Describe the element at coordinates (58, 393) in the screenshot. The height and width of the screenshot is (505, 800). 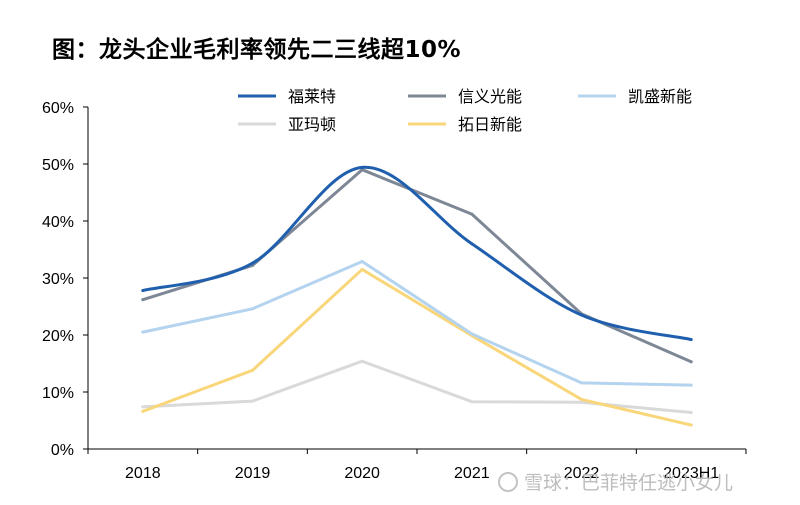
I see `y-tick-label: 10%` at that location.